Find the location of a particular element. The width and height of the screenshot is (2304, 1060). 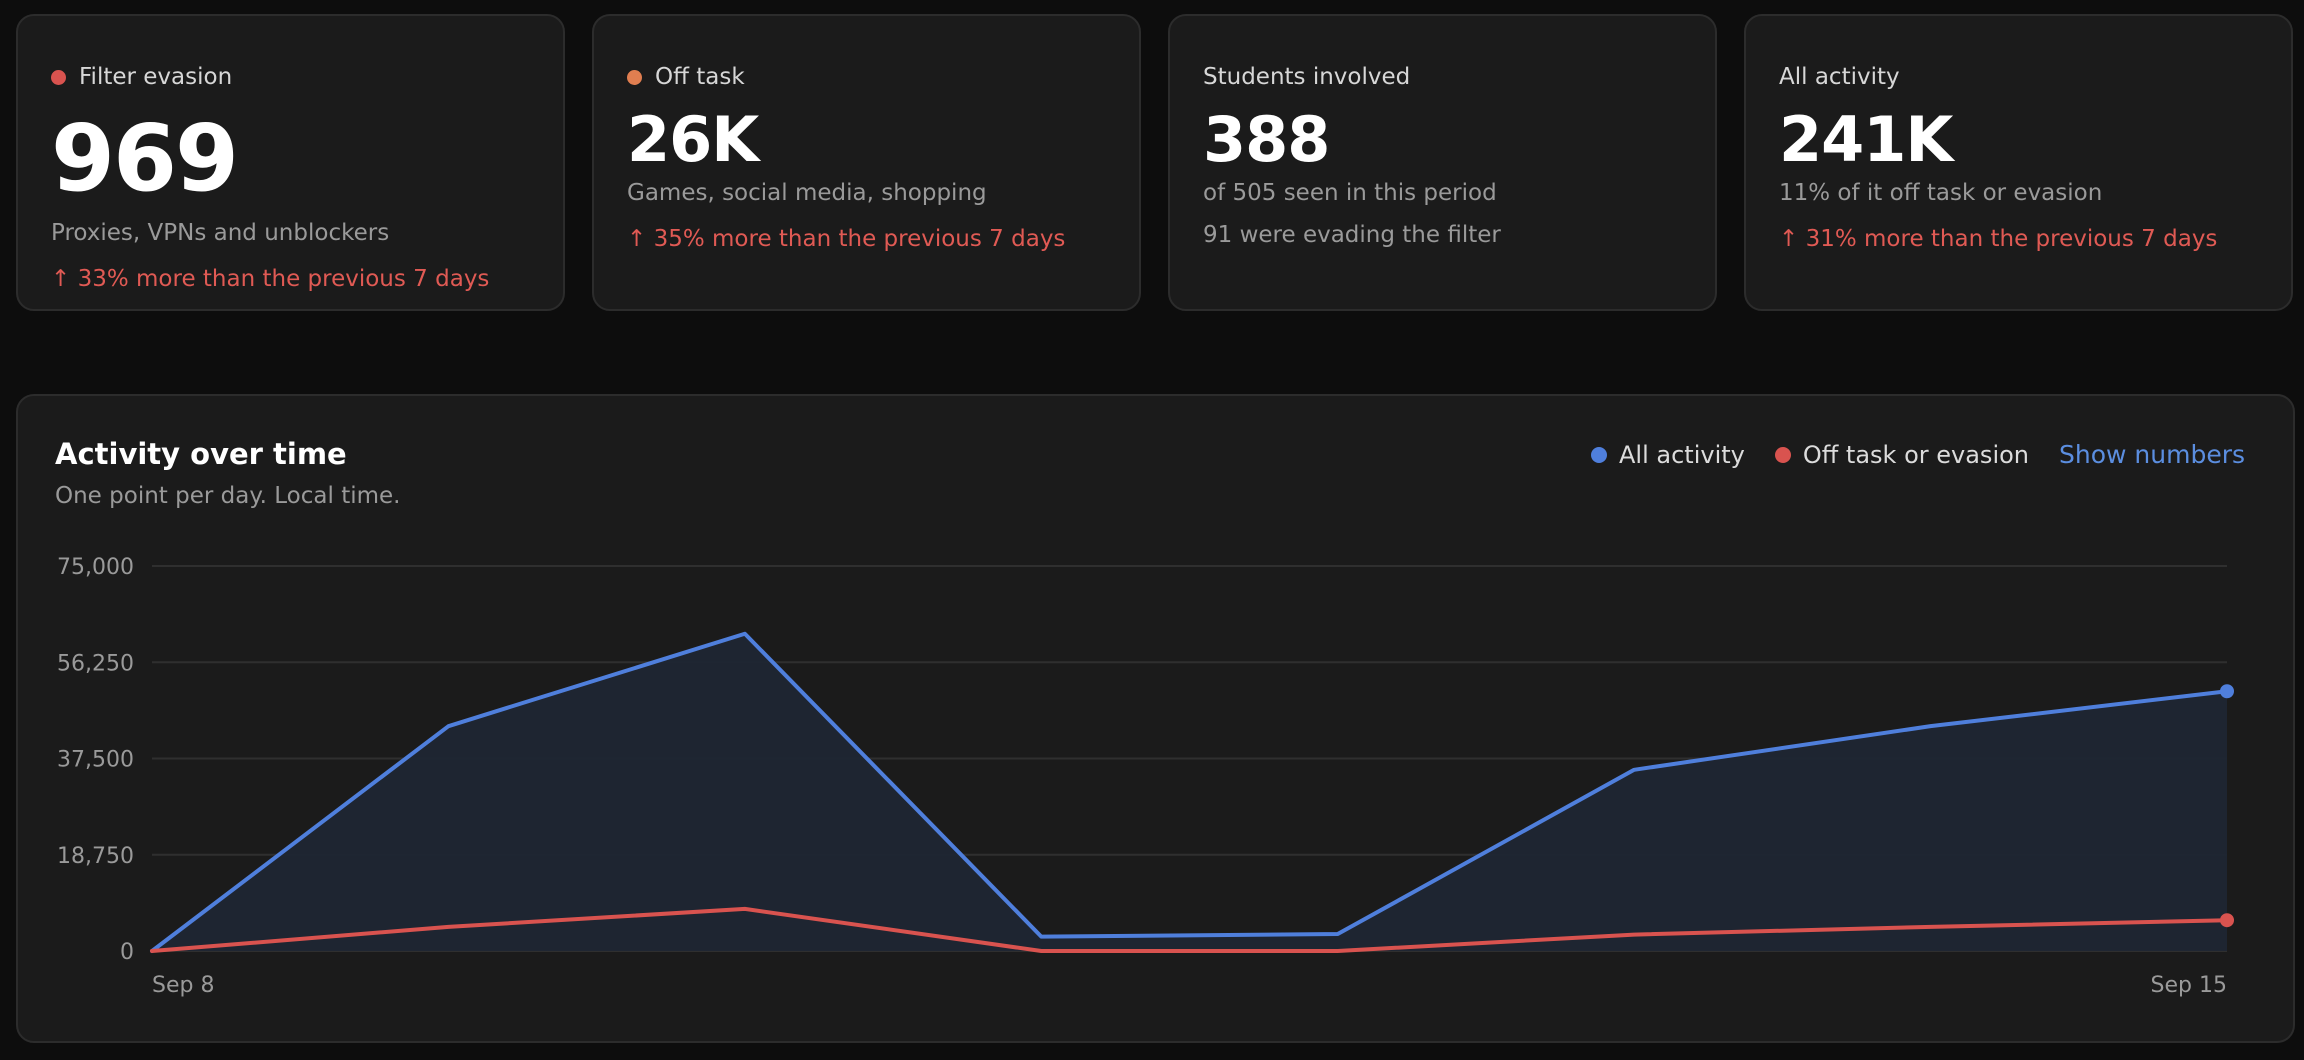

x-tick-label: Sep 8 is located at coordinates (183, 985).